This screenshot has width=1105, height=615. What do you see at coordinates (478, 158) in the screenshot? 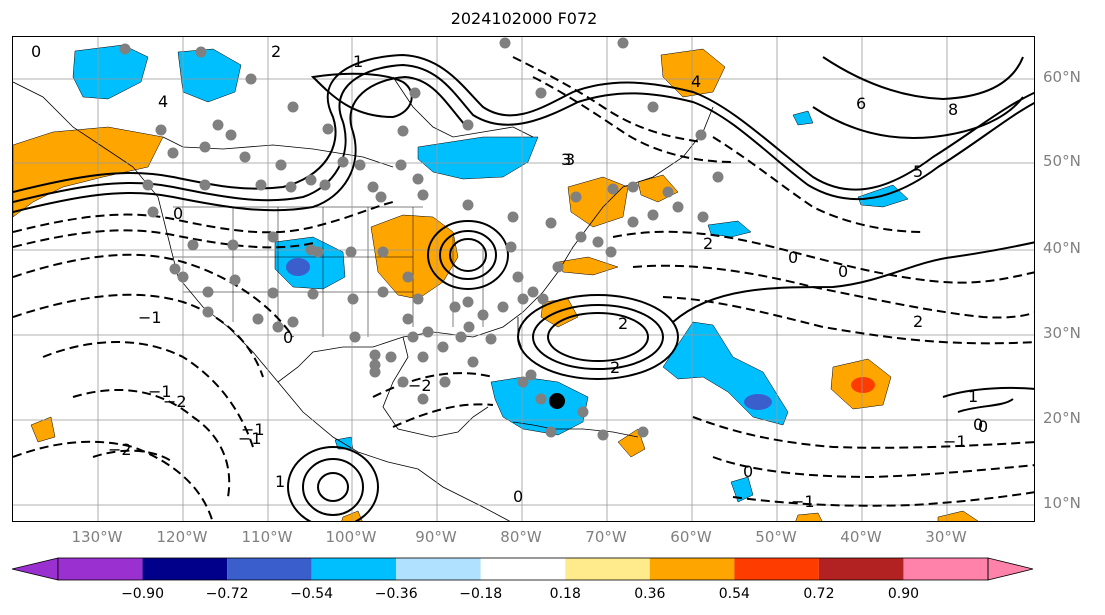
I see `negative-anomaly-hudson` at bounding box center [478, 158].